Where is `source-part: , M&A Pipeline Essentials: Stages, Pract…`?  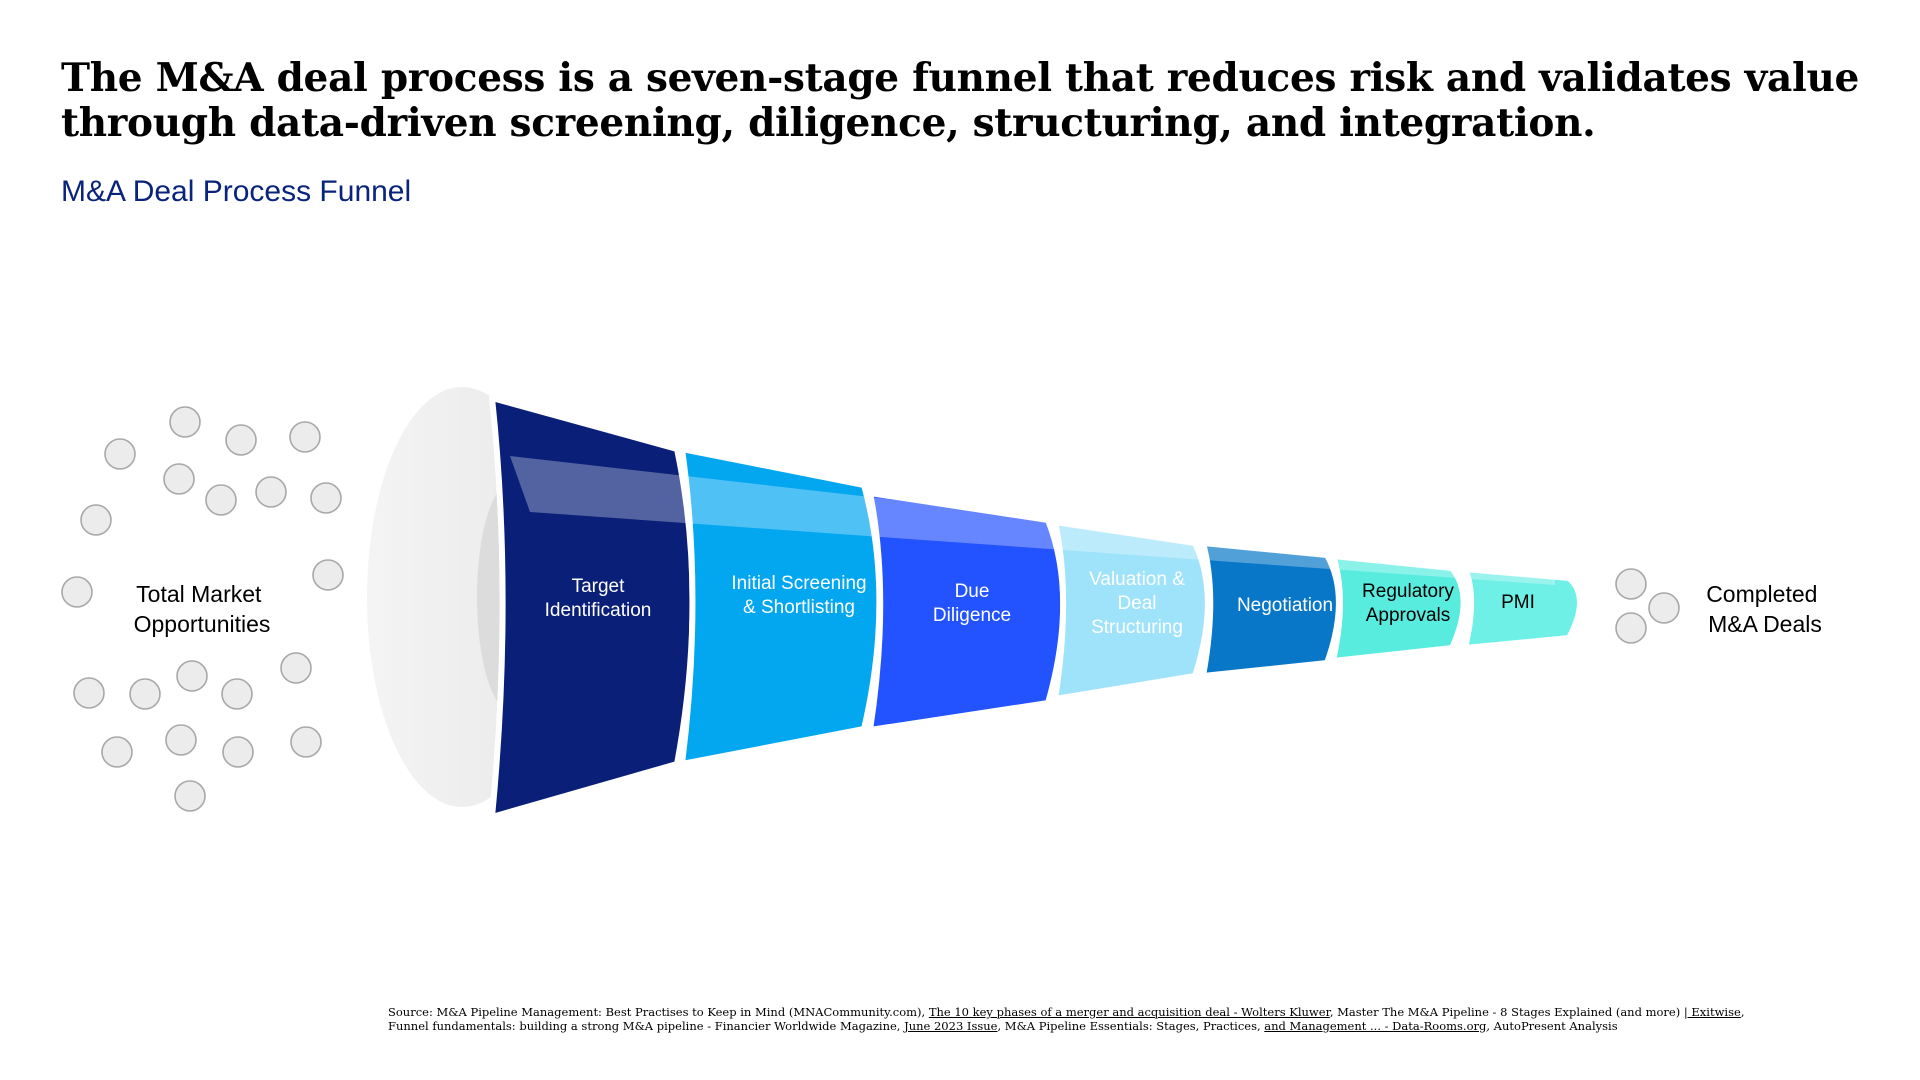 source-part: , M&A Pipeline Essentials: Stages, Pract… is located at coordinates (1131, 1025).